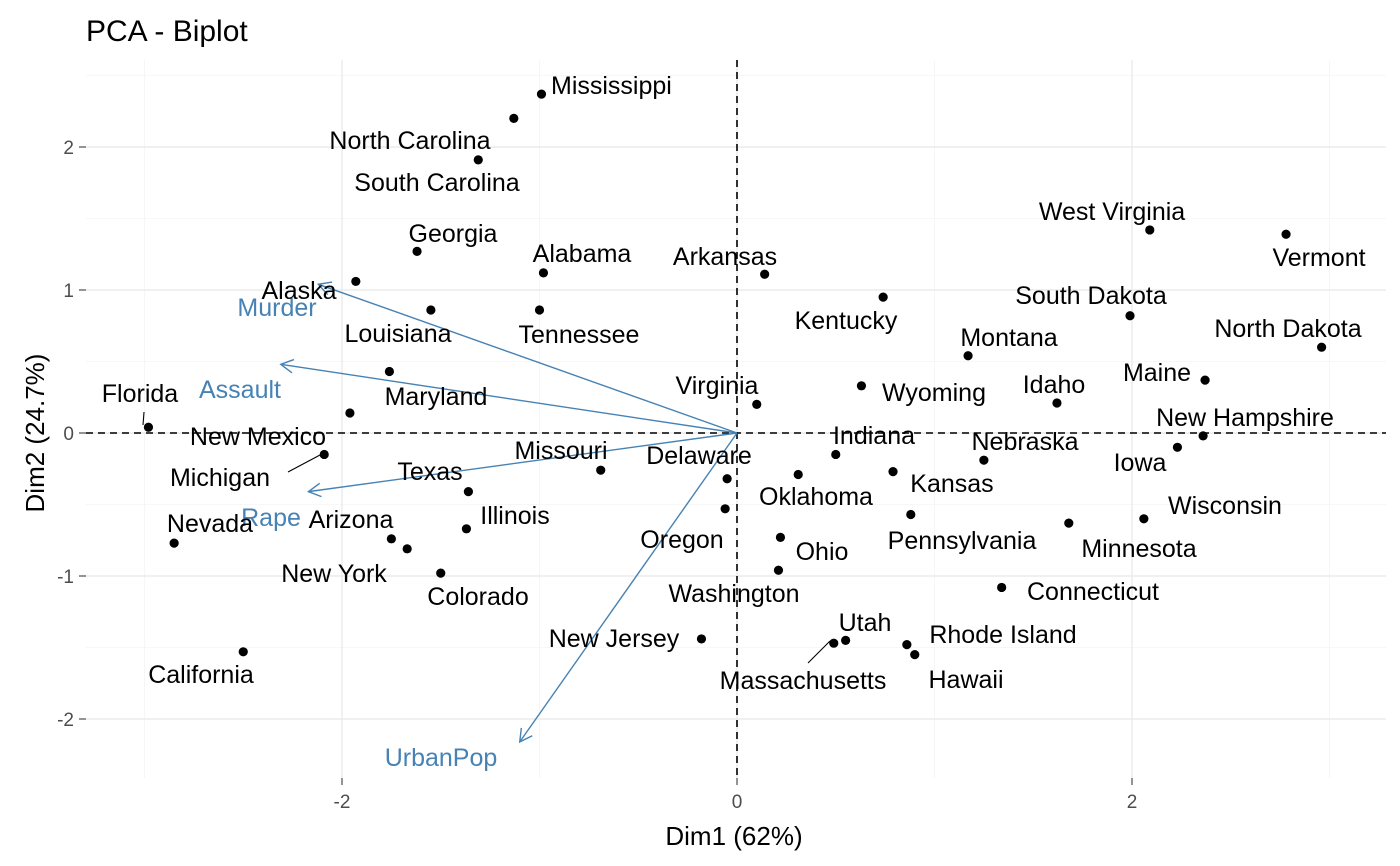 The width and height of the screenshot is (1400, 866). What do you see at coordinates (514, 516) in the screenshot?
I see `point-label-illinois: Illinois` at bounding box center [514, 516].